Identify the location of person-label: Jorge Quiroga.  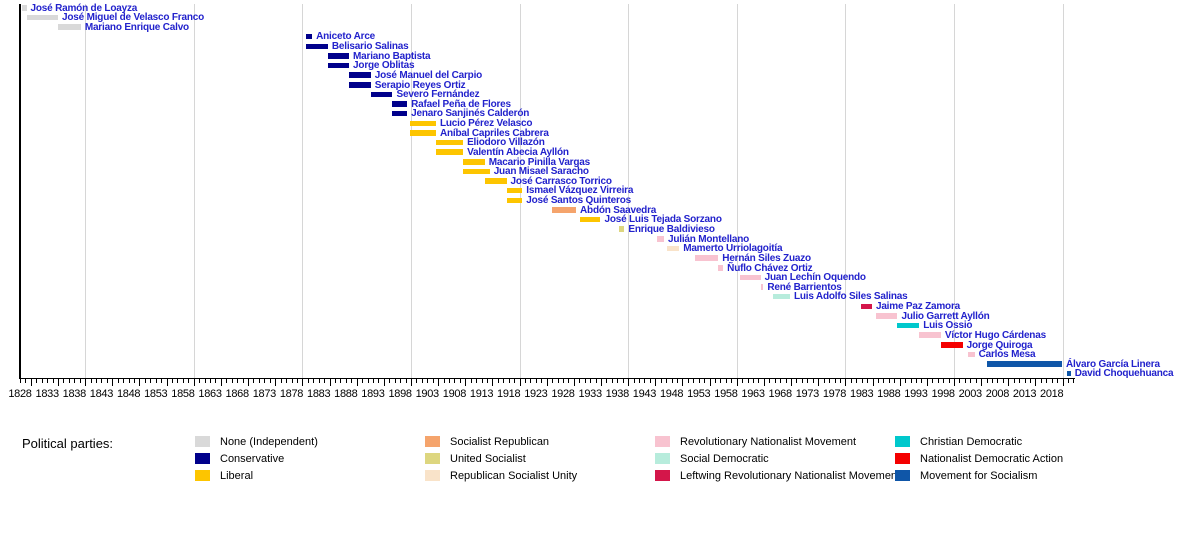
(999, 345).